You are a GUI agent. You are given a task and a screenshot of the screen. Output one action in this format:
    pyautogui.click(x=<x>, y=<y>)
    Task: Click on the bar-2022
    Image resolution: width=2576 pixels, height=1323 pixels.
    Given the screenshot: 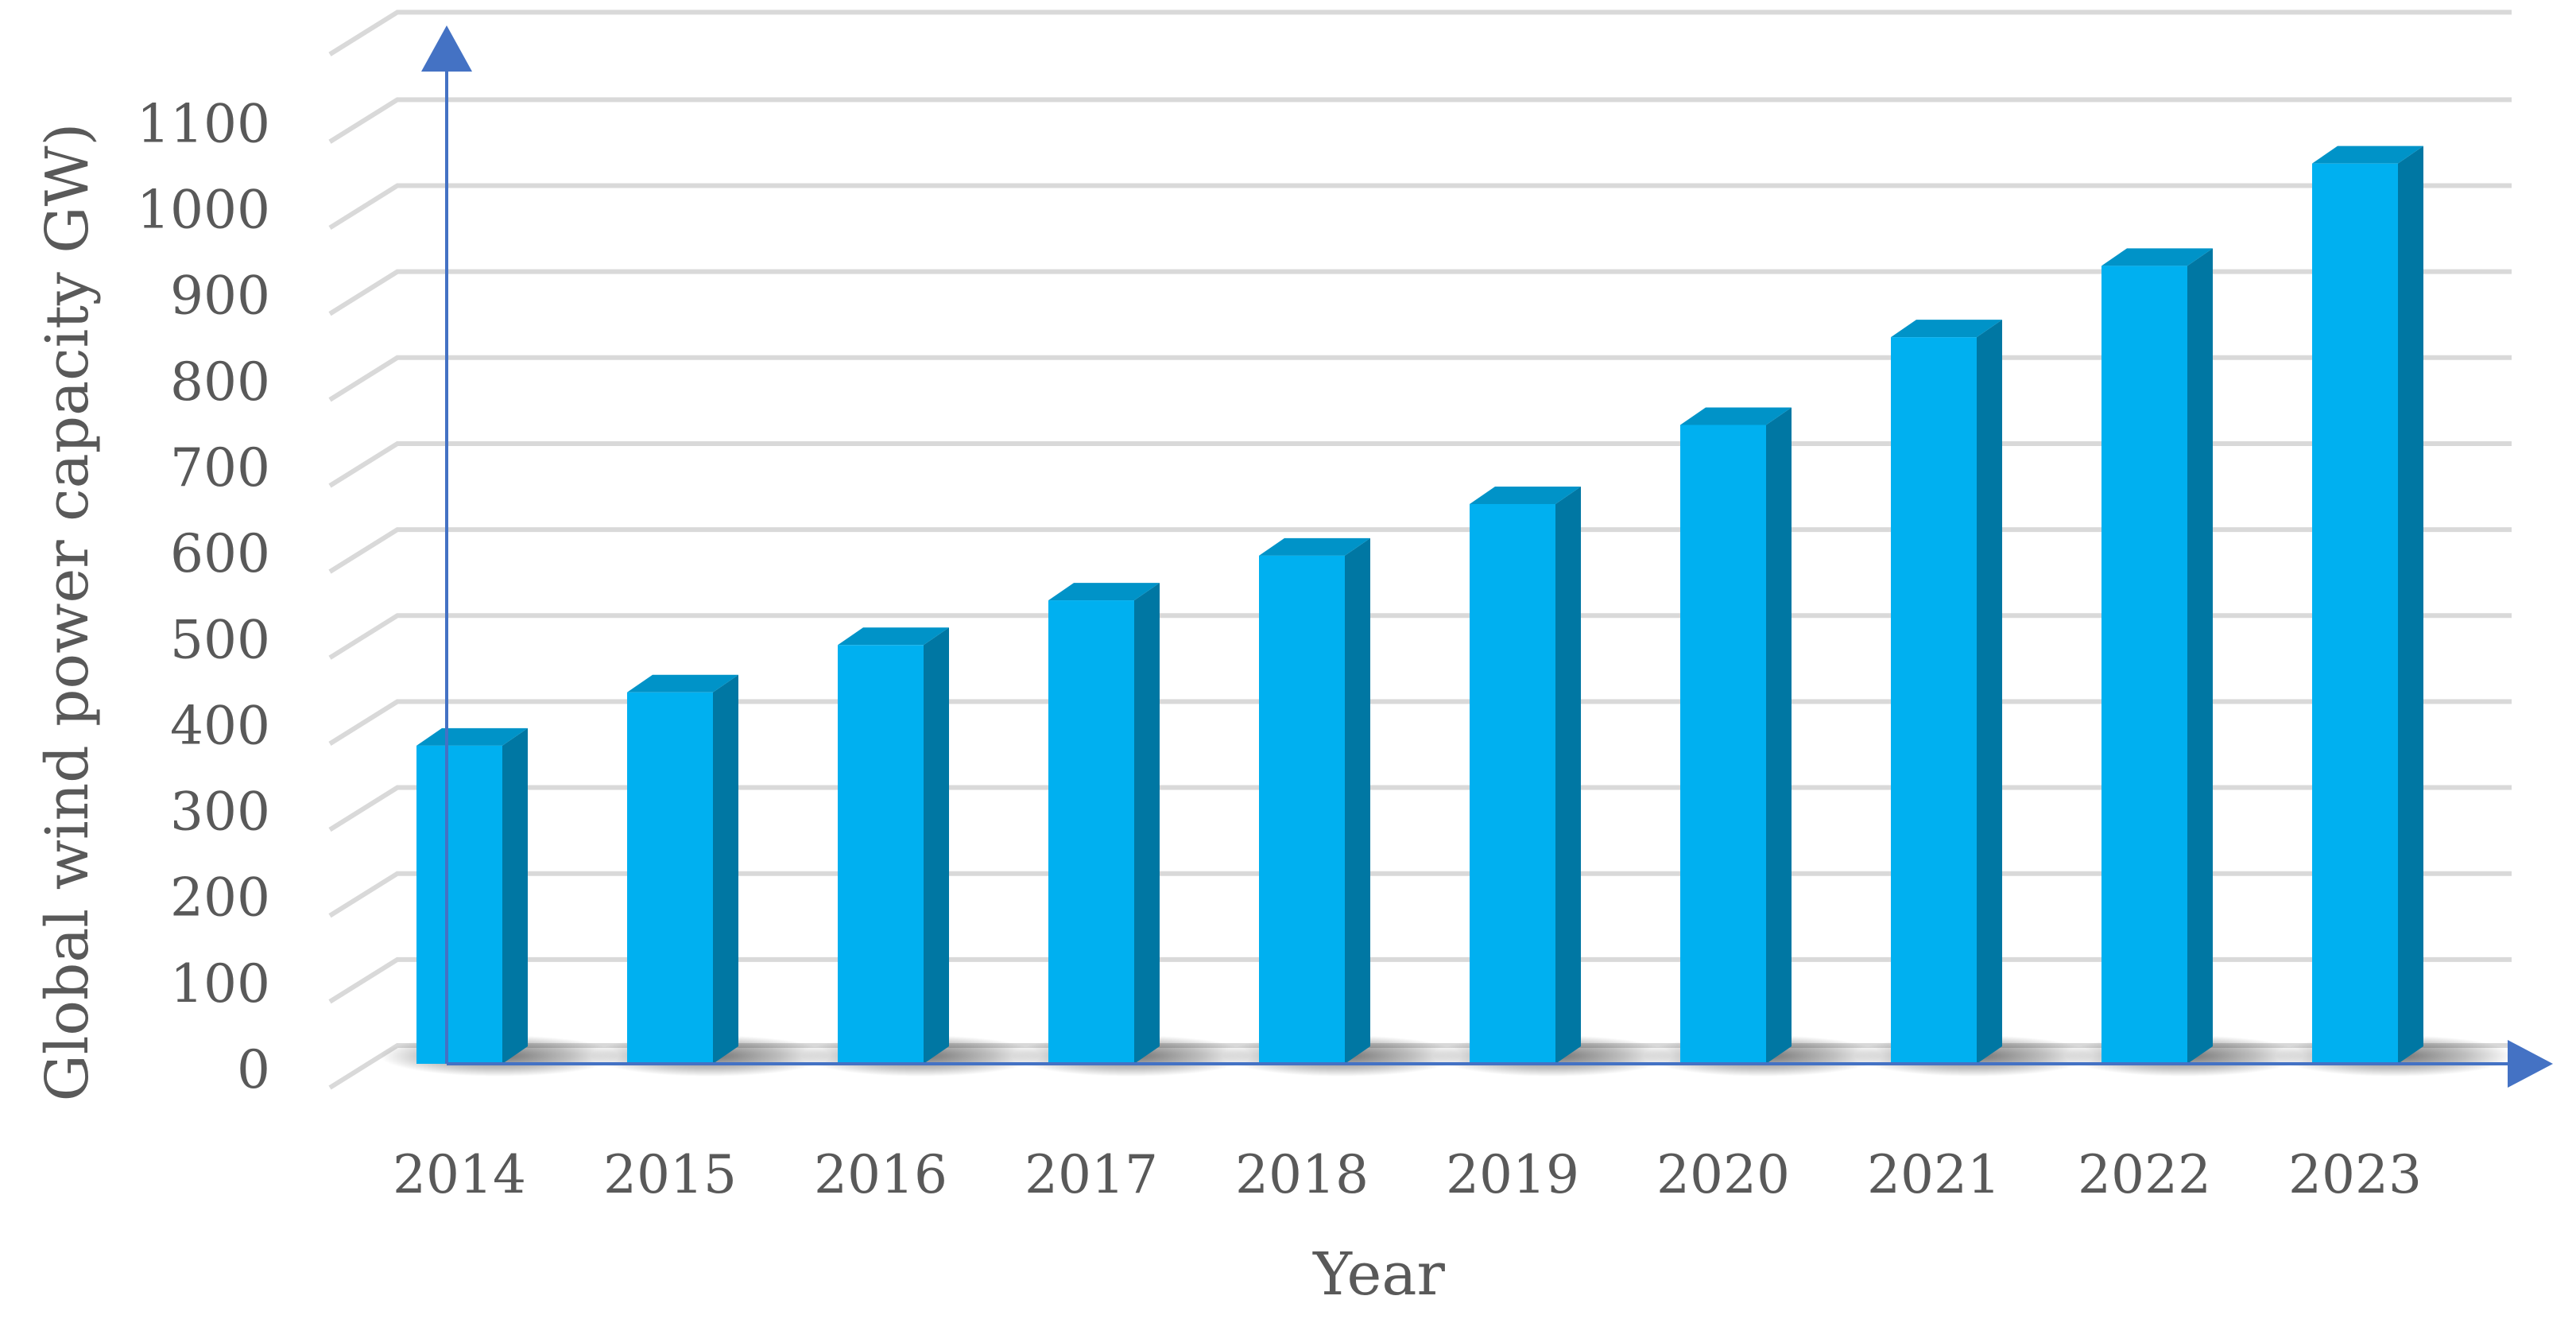 What is the action you would take?
    pyautogui.click(x=2157, y=656)
    